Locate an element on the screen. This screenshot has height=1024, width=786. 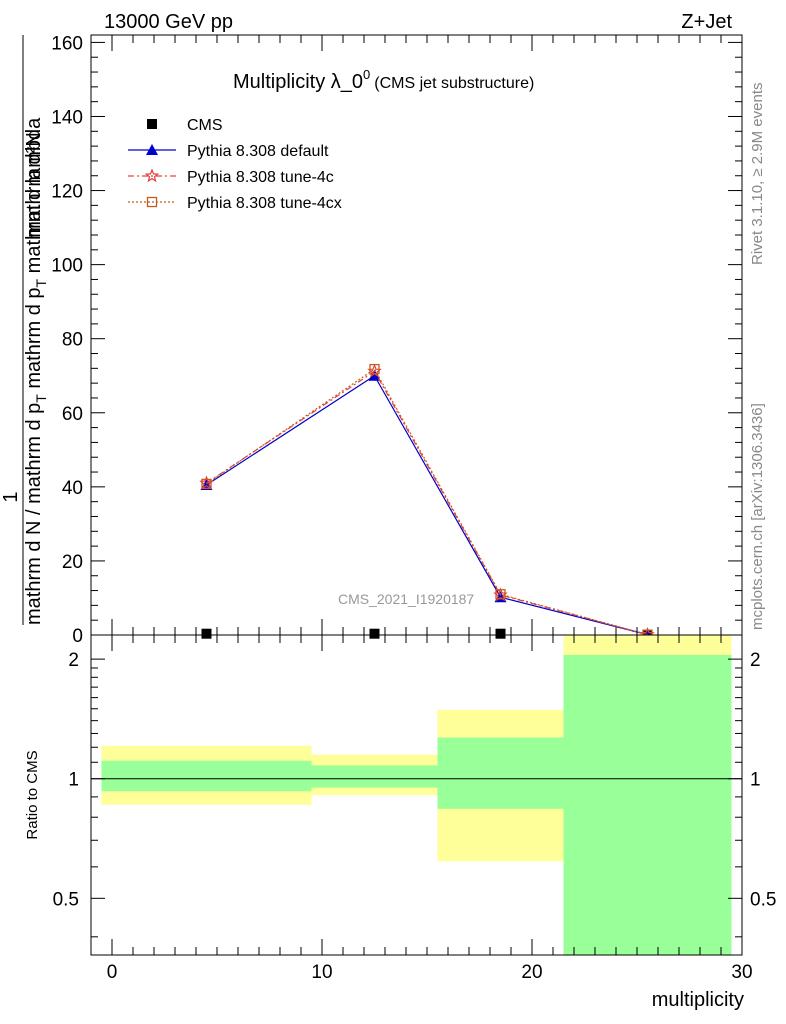
y-tick-label: 160 is located at coordinates (67, 43).